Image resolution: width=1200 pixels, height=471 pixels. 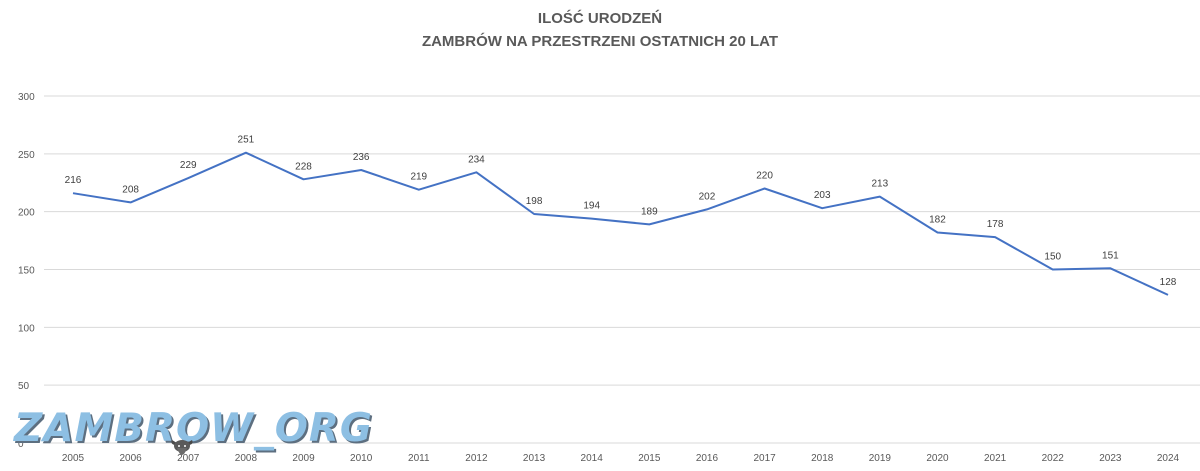 What do you see at coordinates (303, 458) in the screenshot?
I see `x-tick-label: 2009` at bounding box center [303, 458].